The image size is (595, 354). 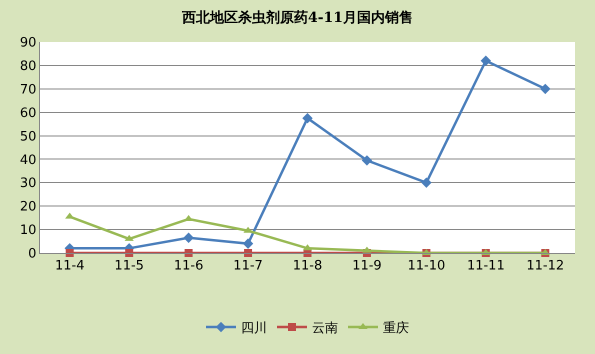 What do you see at coordinates (485, 266) in the screenshot?
I see `x-tick-label: 11-11` at bounding box center [485, 266].